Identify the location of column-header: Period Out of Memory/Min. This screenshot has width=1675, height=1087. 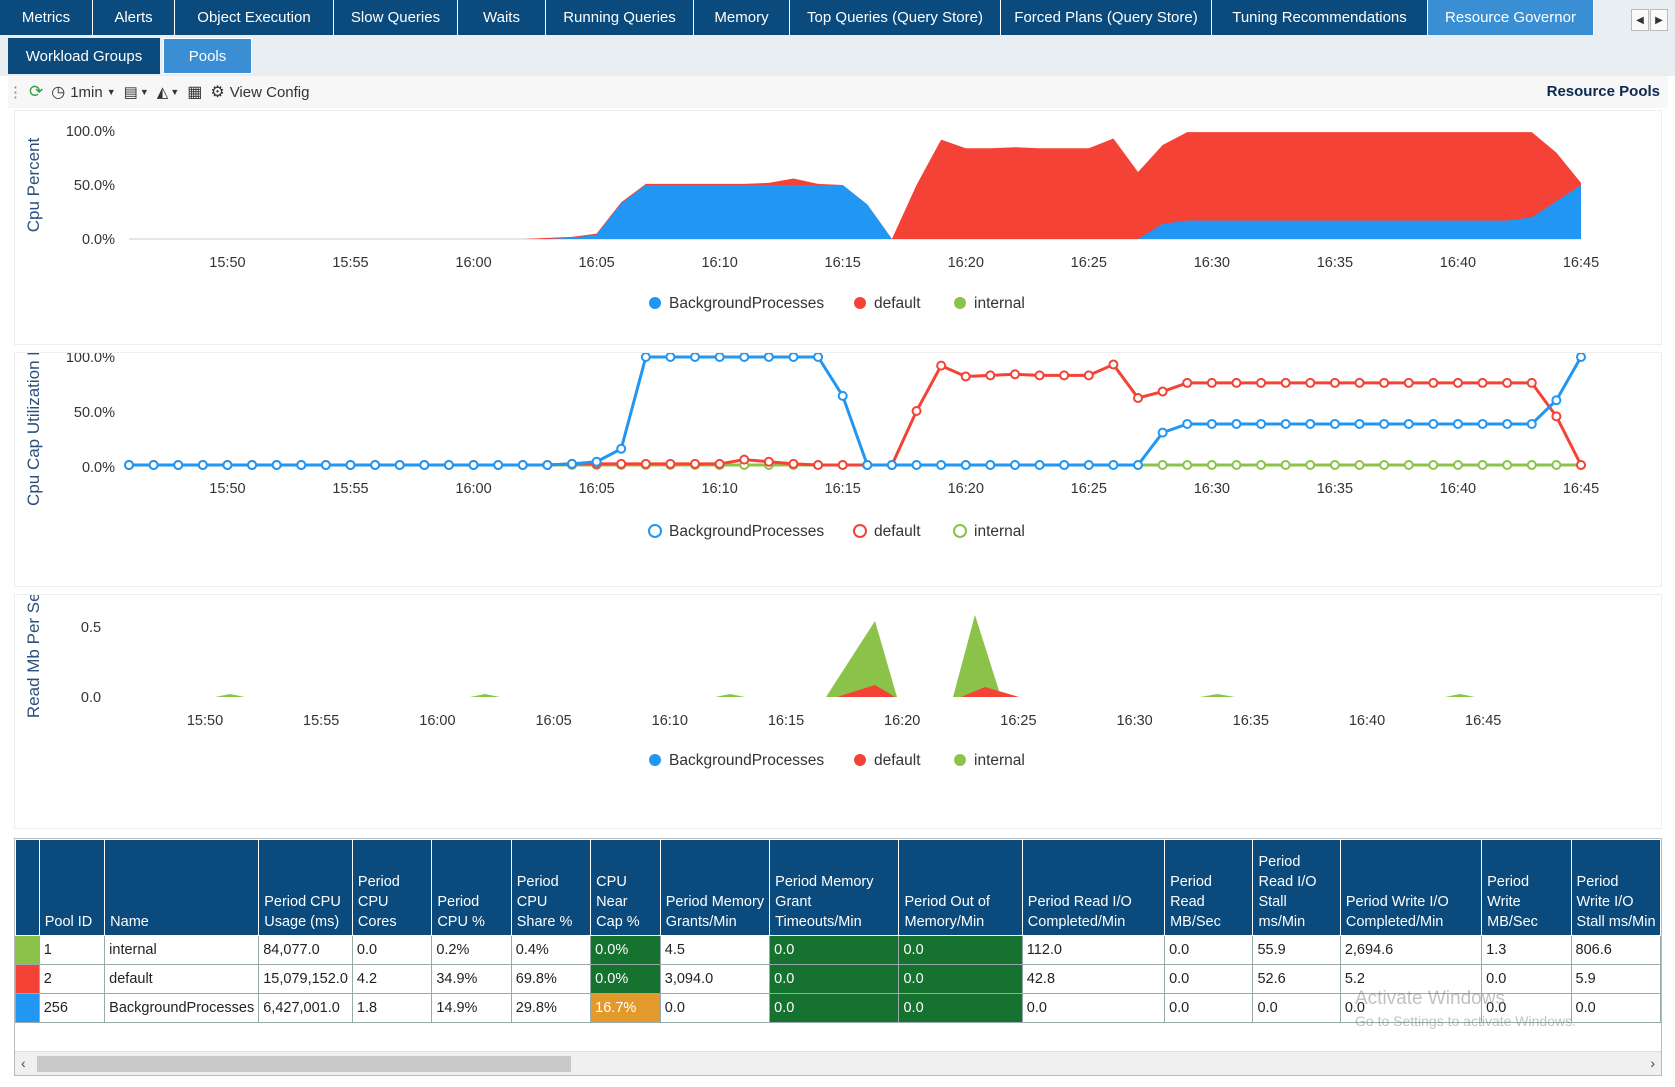
(960, 887).